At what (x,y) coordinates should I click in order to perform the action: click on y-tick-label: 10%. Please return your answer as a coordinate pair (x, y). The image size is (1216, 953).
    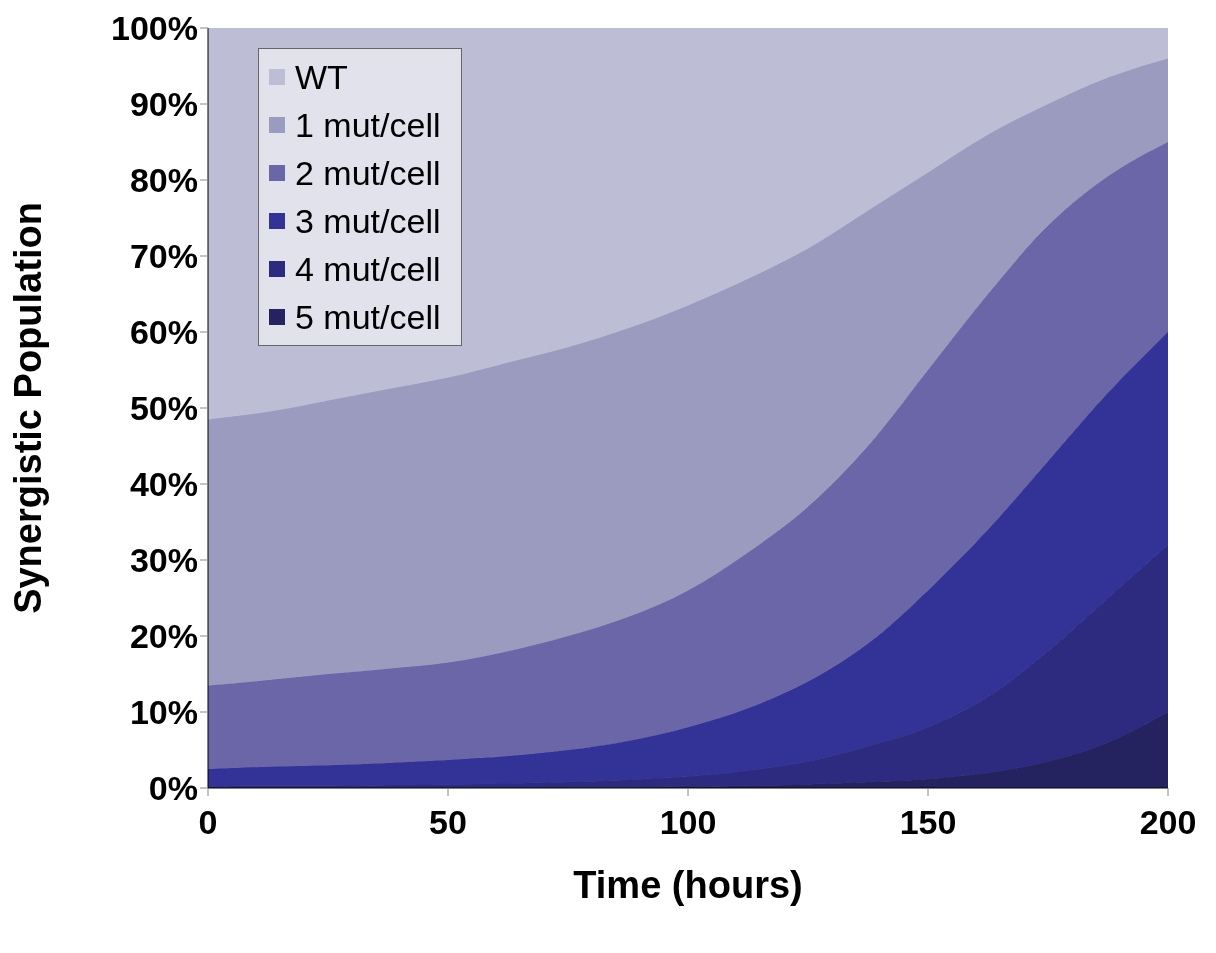
    Looking at the image, I should click on (163, 712).